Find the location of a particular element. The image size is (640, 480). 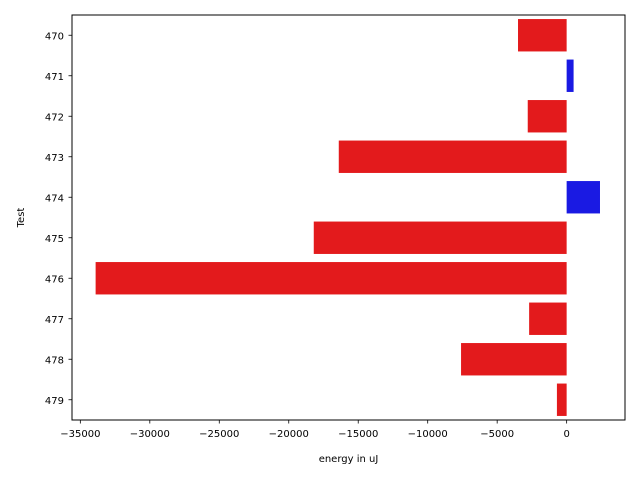

x-tick-label: −10000 is located at coordinates (428, 434).